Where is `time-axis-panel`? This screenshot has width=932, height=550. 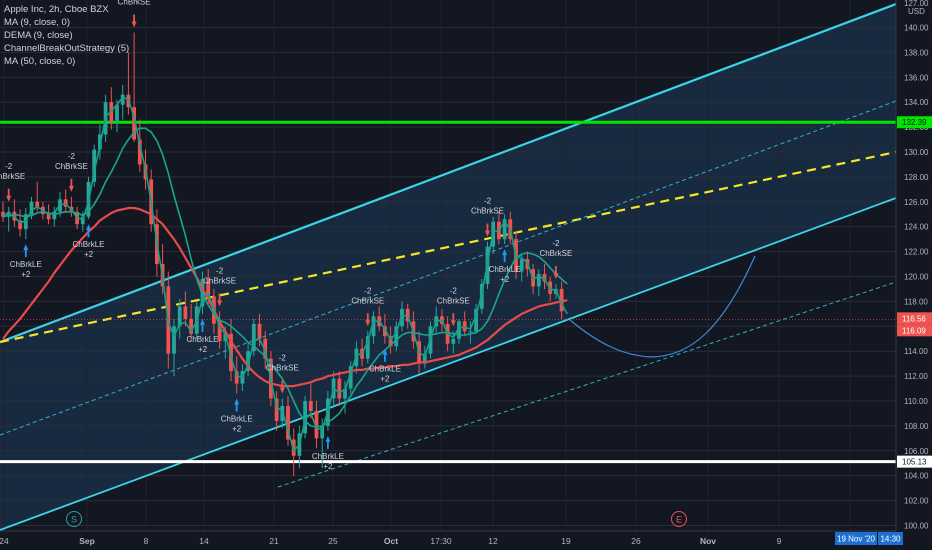
time-axis-panel is located at coordinates (466, 540).